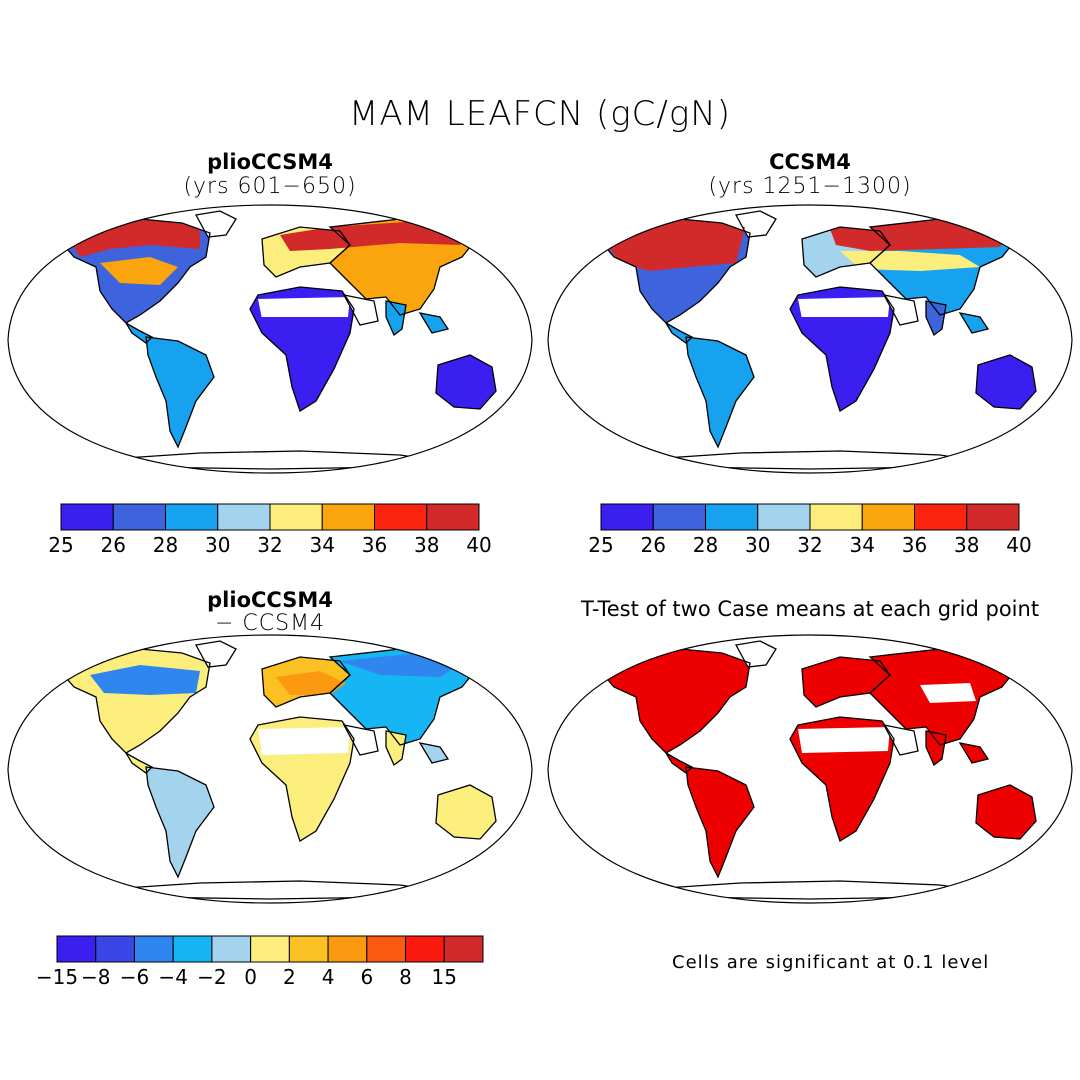 This screenshot has width=1080, height=1080. Describe the element at coordinates (444, 977) in the screenshot. I see `colorbar-tick-label: 15` at that location.